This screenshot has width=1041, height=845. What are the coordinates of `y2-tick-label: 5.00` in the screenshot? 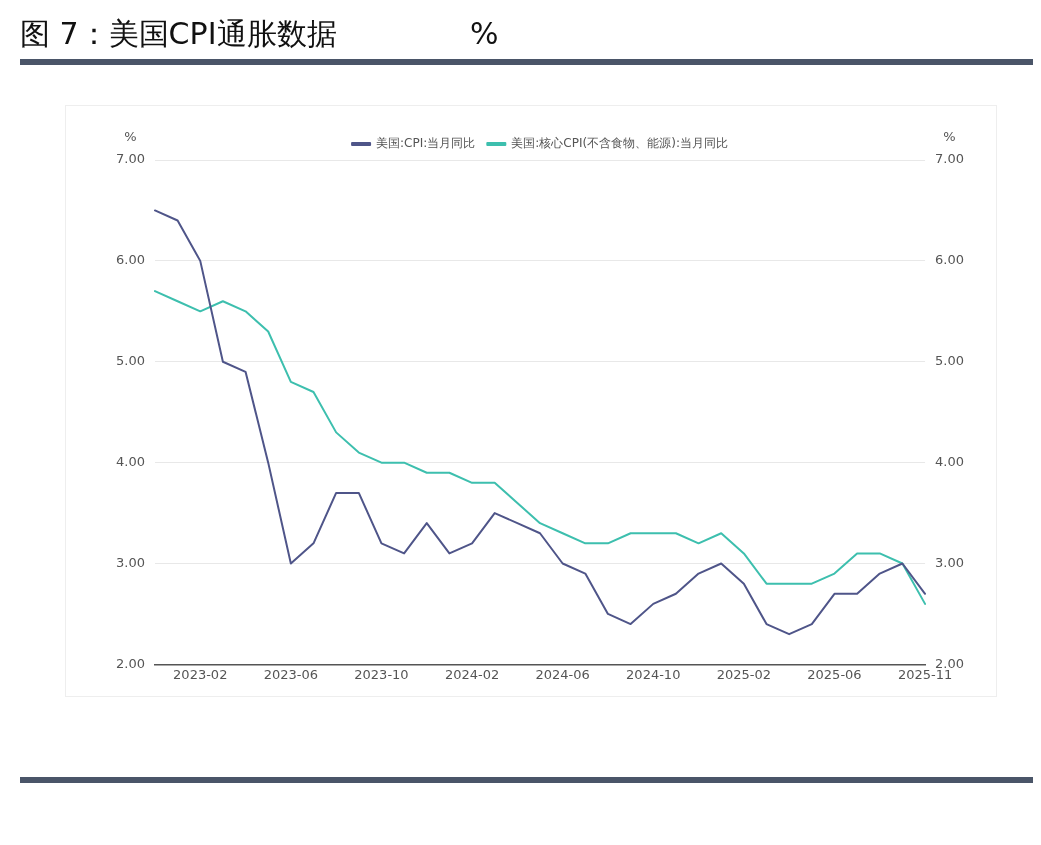 It's located at (950, 361).